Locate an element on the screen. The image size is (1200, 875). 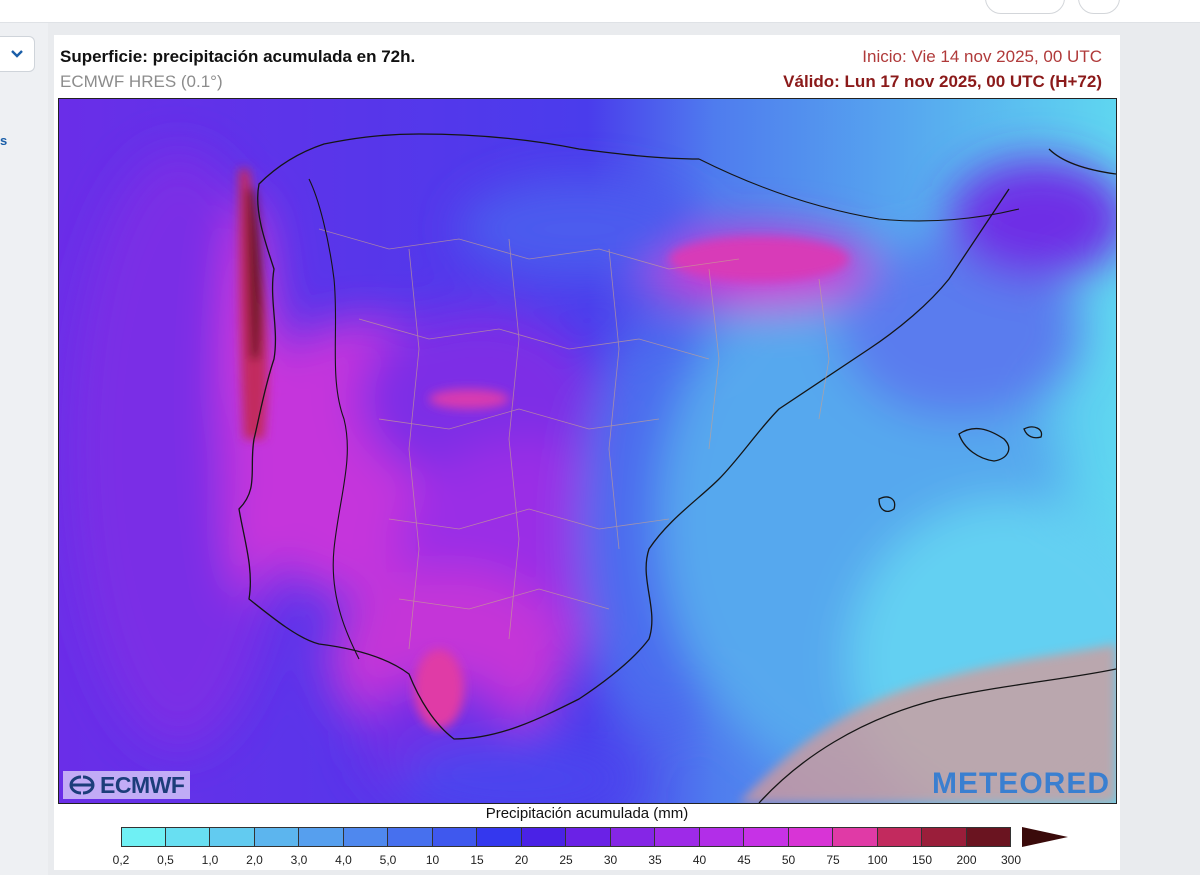
meteored-logo: METEORED is located at coordinates (1020, 783).